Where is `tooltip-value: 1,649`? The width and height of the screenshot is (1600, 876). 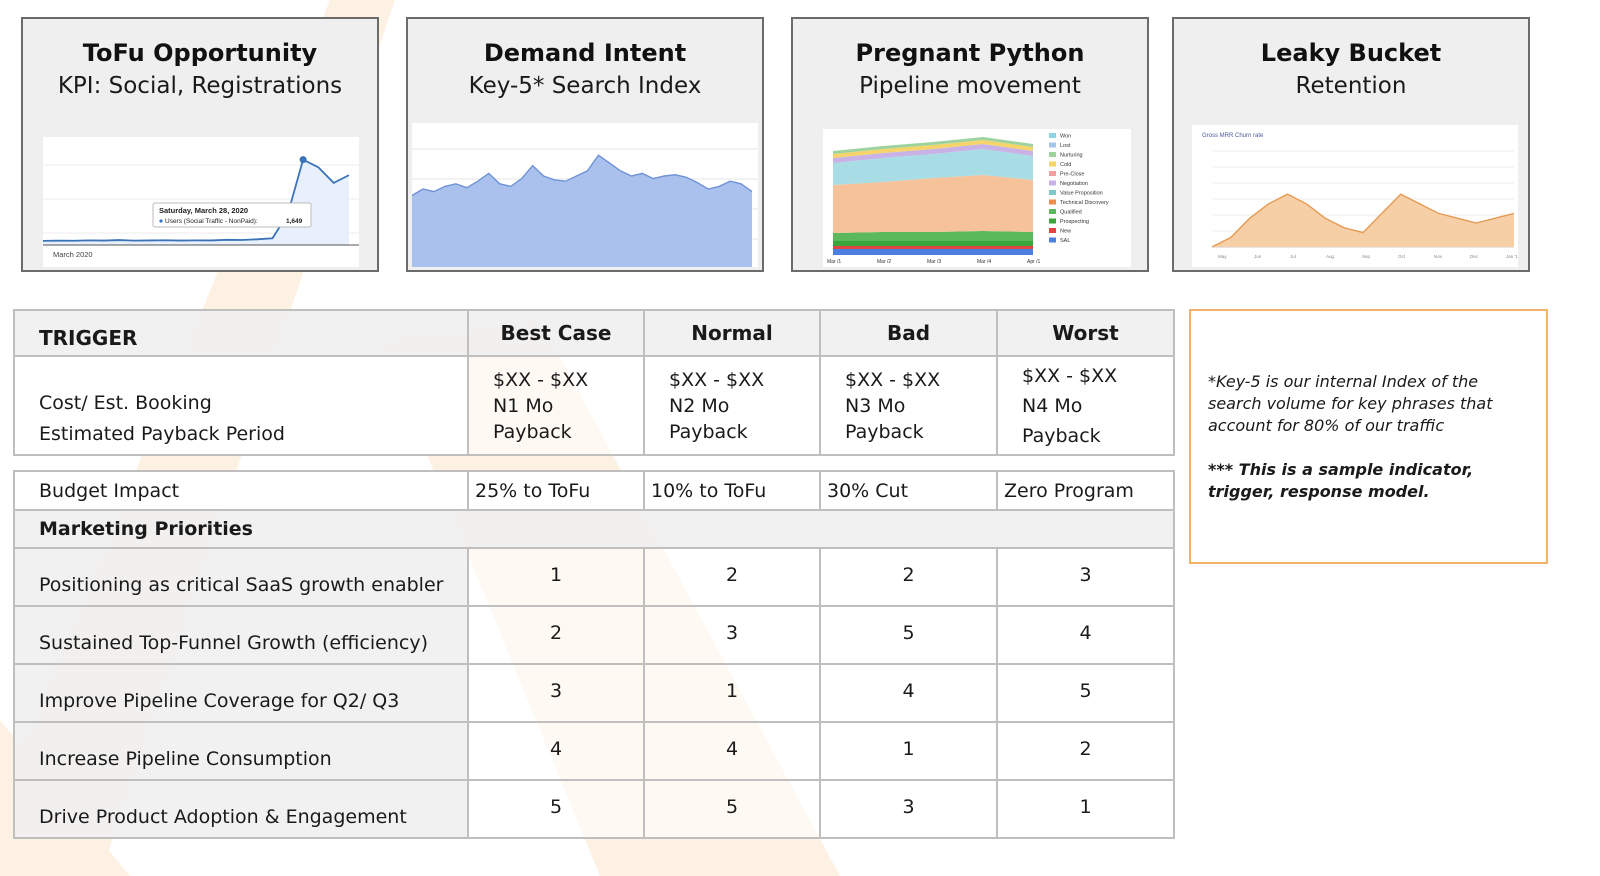 tooltip-value: 1,649 is located at coordinates (294, 221).